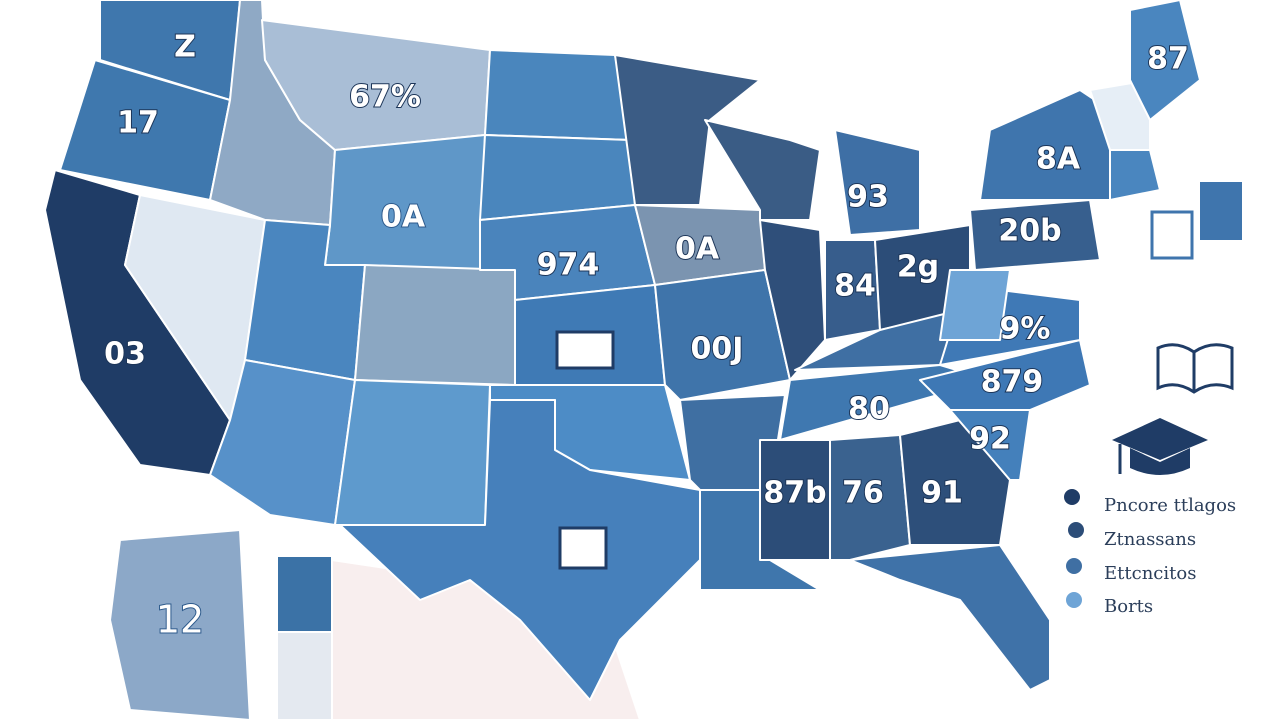 Image resolution: width=1280 pixels, height=720 pixels. What do you see at coordinates (180, 620) in the screenshot?
I see `region-label: 12` at bounding box center [180, 620].